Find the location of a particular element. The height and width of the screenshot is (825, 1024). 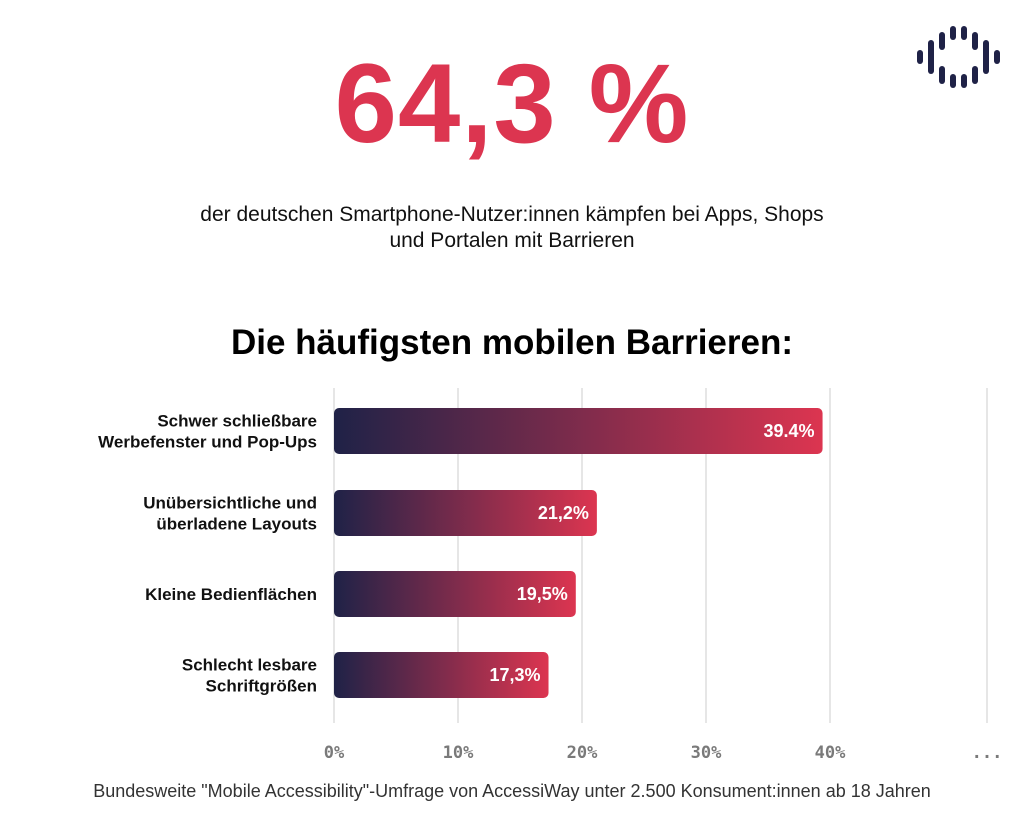

bar-value-label: 19,5% is located at coordinates (542, 594).